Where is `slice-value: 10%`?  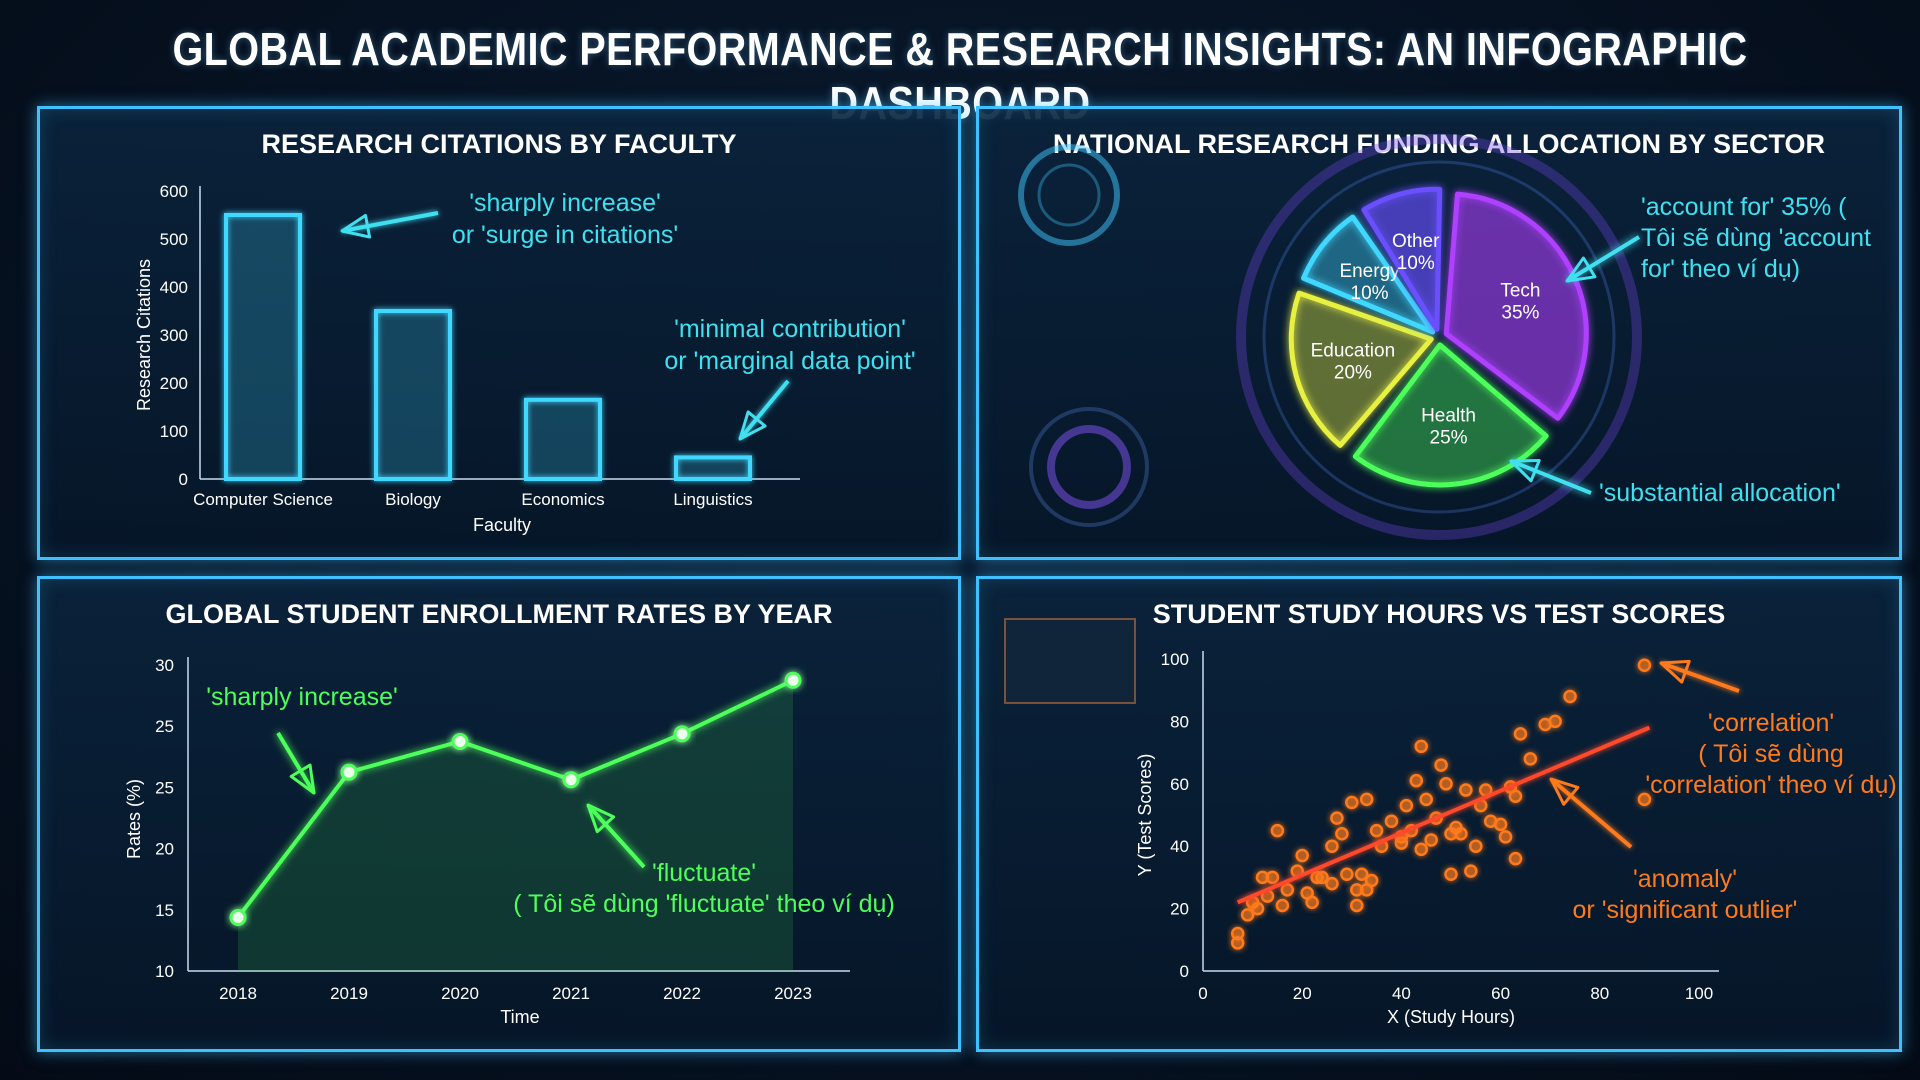
slice-value: 10% is located at coordinates (1370, 293).